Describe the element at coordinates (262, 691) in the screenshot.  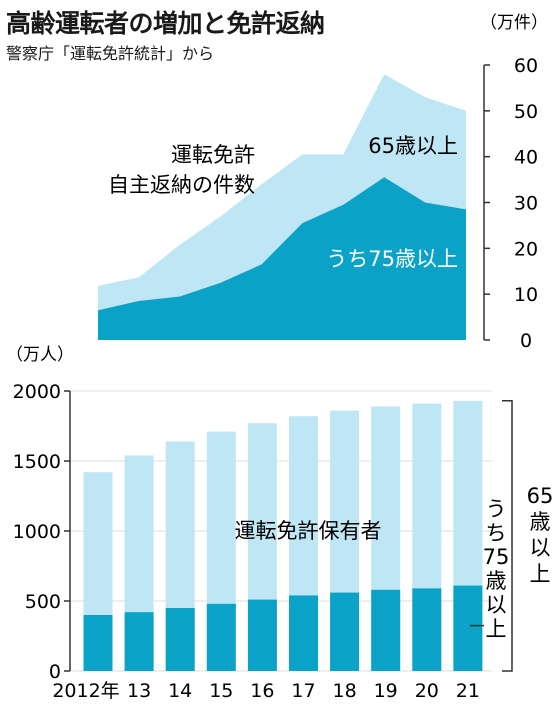
I see `bar-x-tick-label: 16` at that location.